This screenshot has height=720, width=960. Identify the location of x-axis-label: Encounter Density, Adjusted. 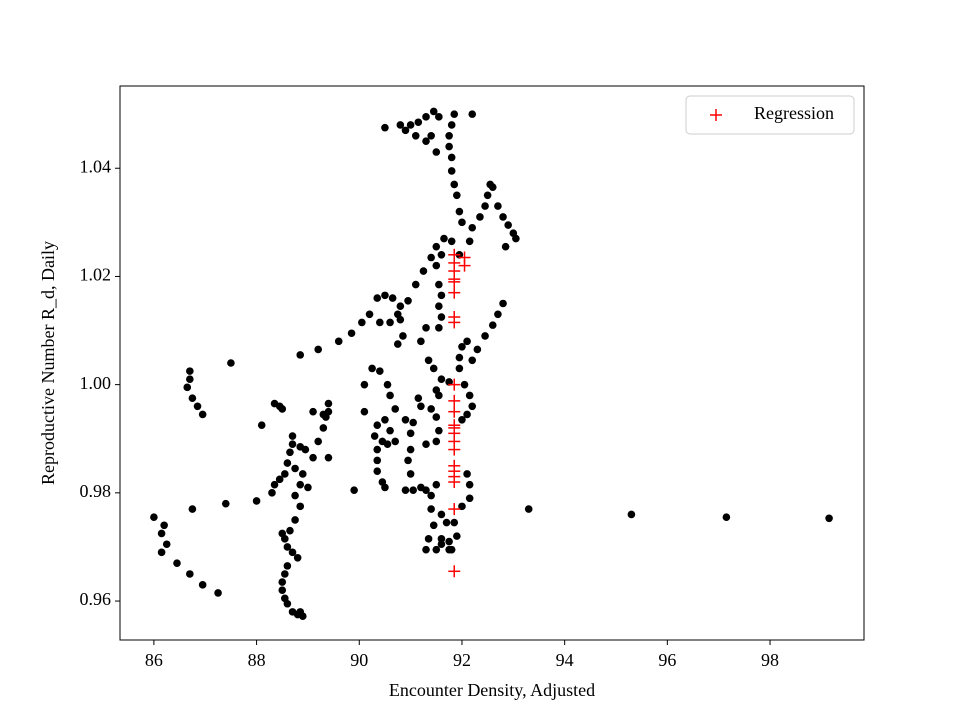
(492, 690).